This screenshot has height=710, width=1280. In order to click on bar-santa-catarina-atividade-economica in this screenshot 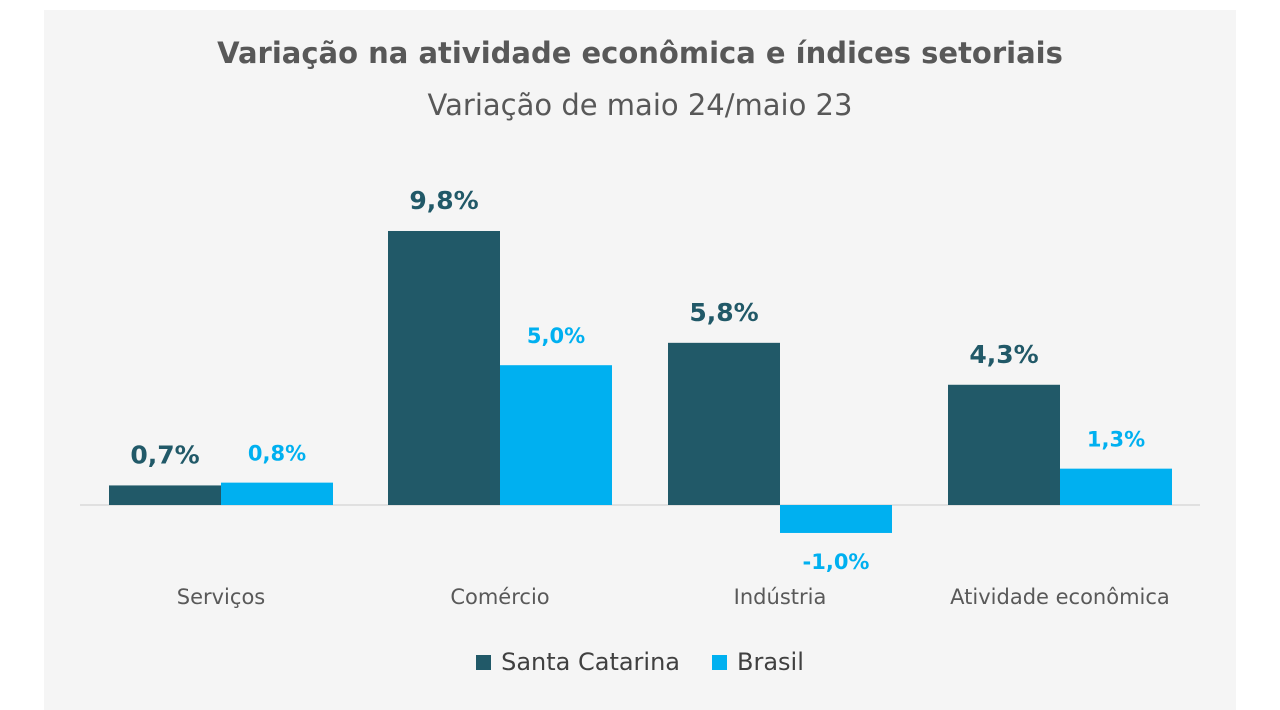, I will do `click(1004, 444)`.